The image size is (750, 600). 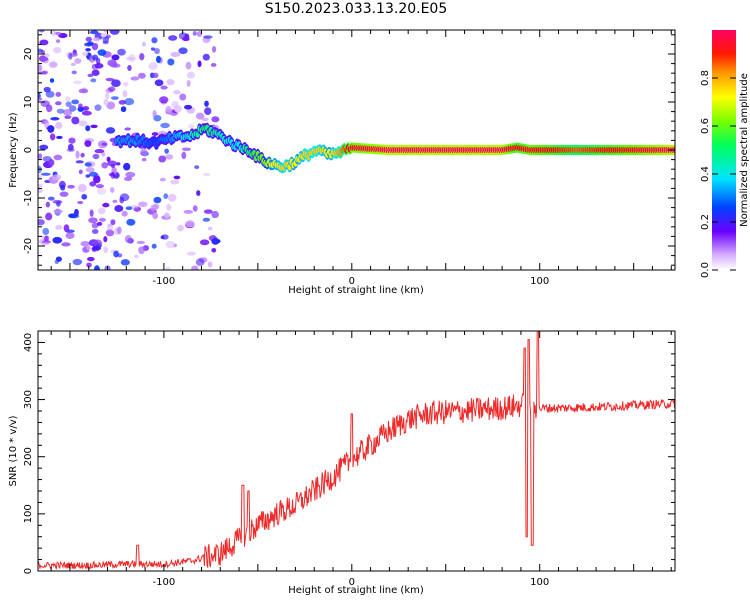 What do you see at coordinates (705, 78) in the screenshot?
I see `colorbar-tick-label: 0.8` at bounding box center [705, 78].